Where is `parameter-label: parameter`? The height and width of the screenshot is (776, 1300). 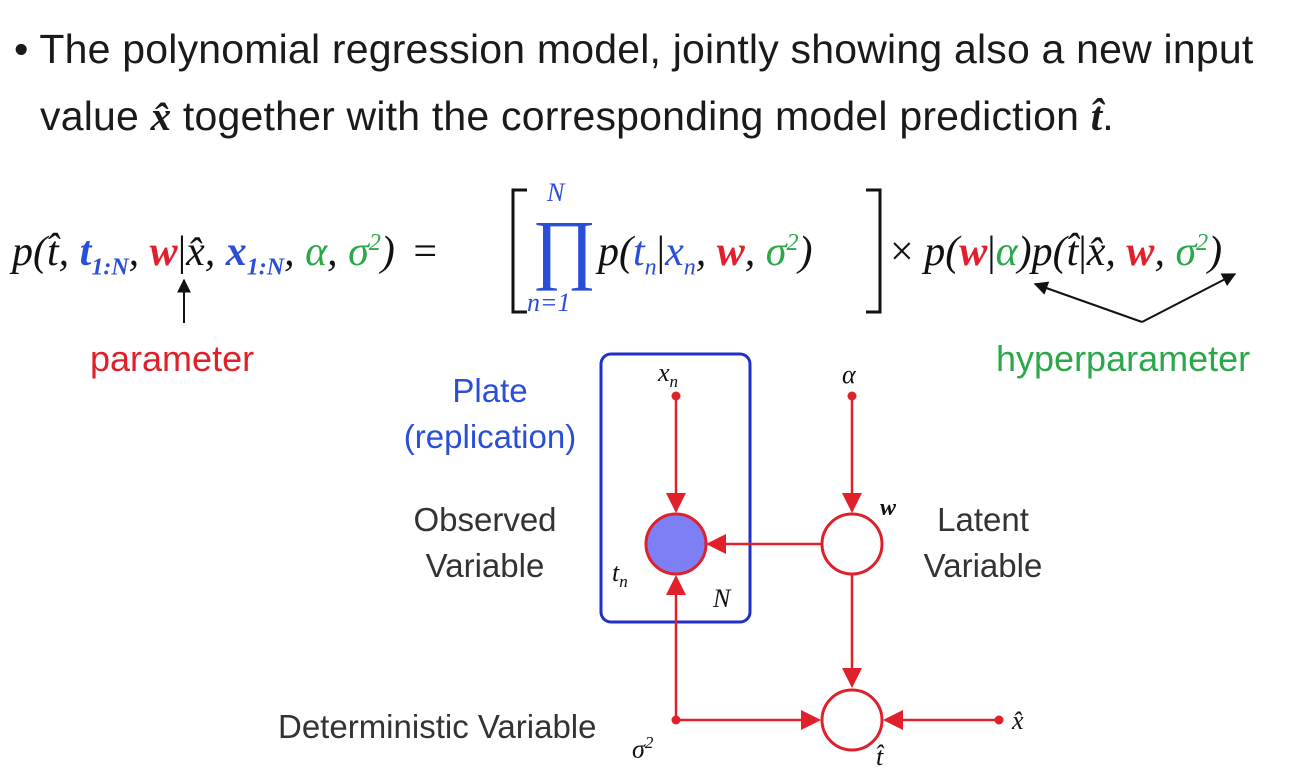 parameter-label: parameter is located at coordinates (172, 358).